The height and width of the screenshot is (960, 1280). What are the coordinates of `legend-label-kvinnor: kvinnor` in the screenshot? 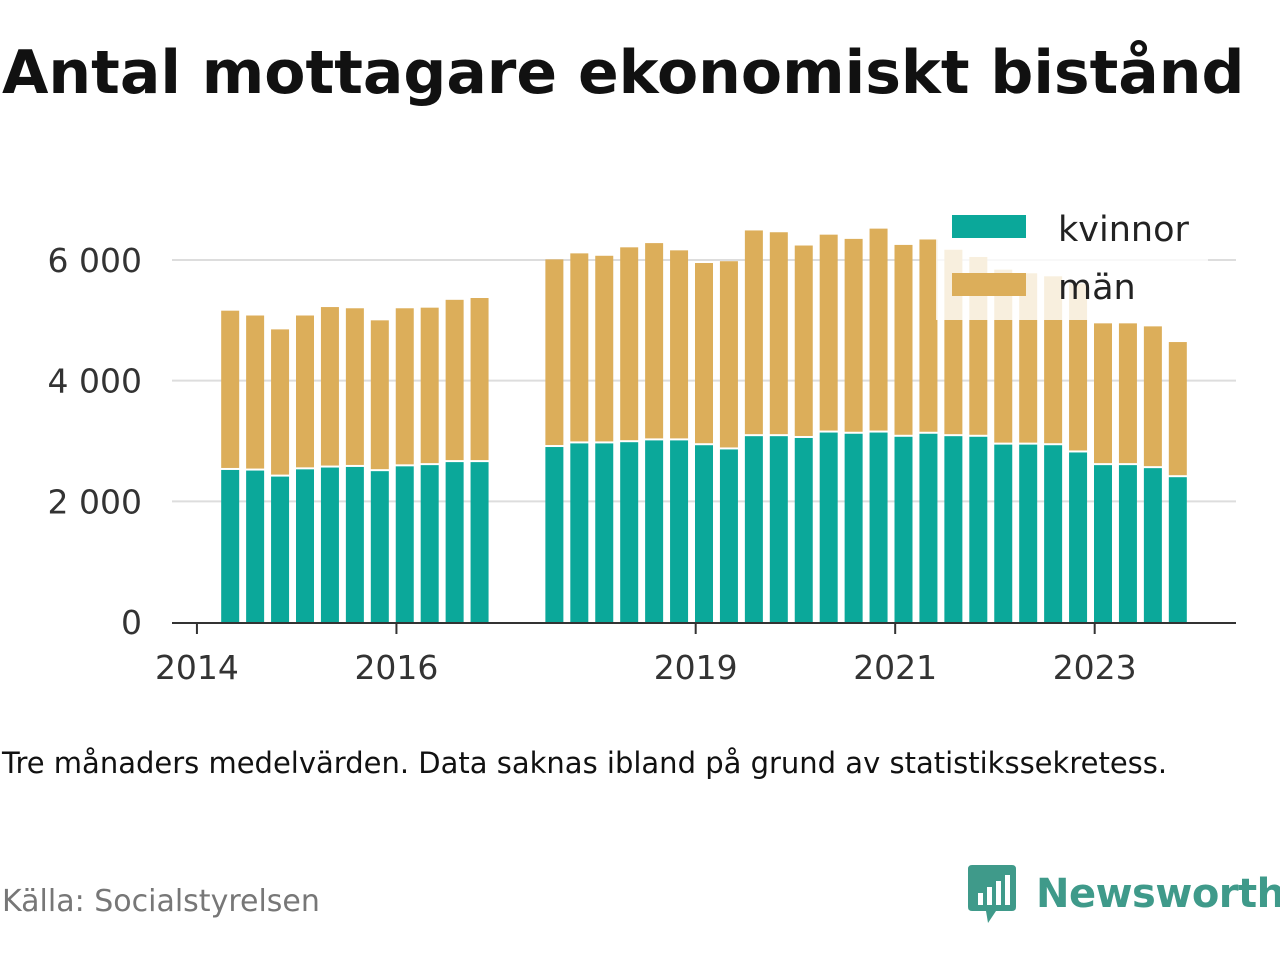 It's located at (1123, 230).